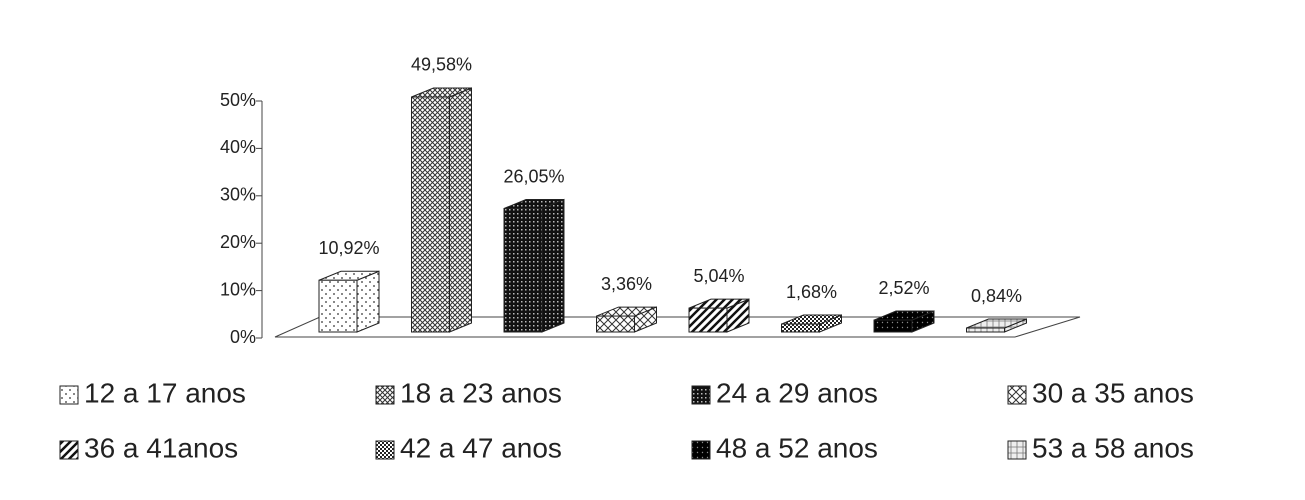 The image size is (1305, 500). Describe the element at coordinates (677, 327) in the screenshot. I see `floor` at that location.